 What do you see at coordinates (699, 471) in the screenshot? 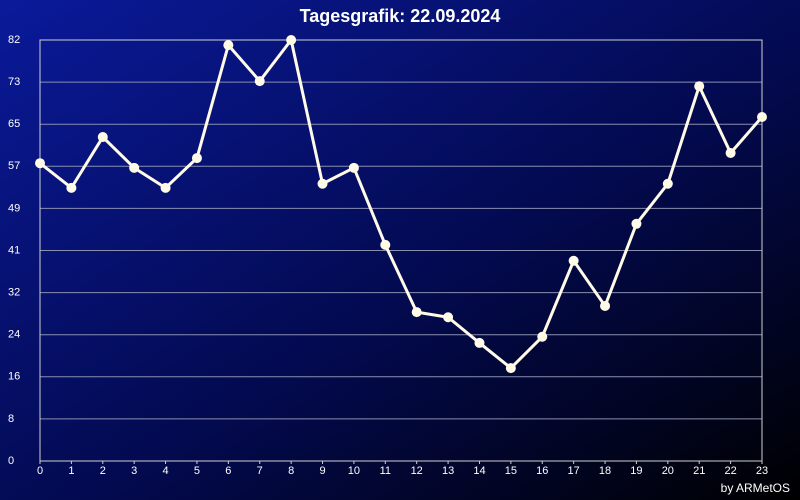
I see `x-tick-label: 21` at bounding box center [699, 471].